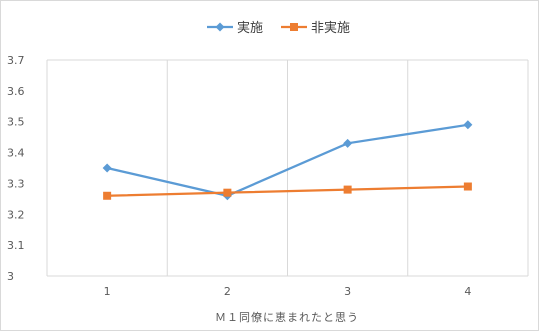 This screenshot has height=331, width=539. I want to click on y-tick-label: 3.7, so click(16, 60).